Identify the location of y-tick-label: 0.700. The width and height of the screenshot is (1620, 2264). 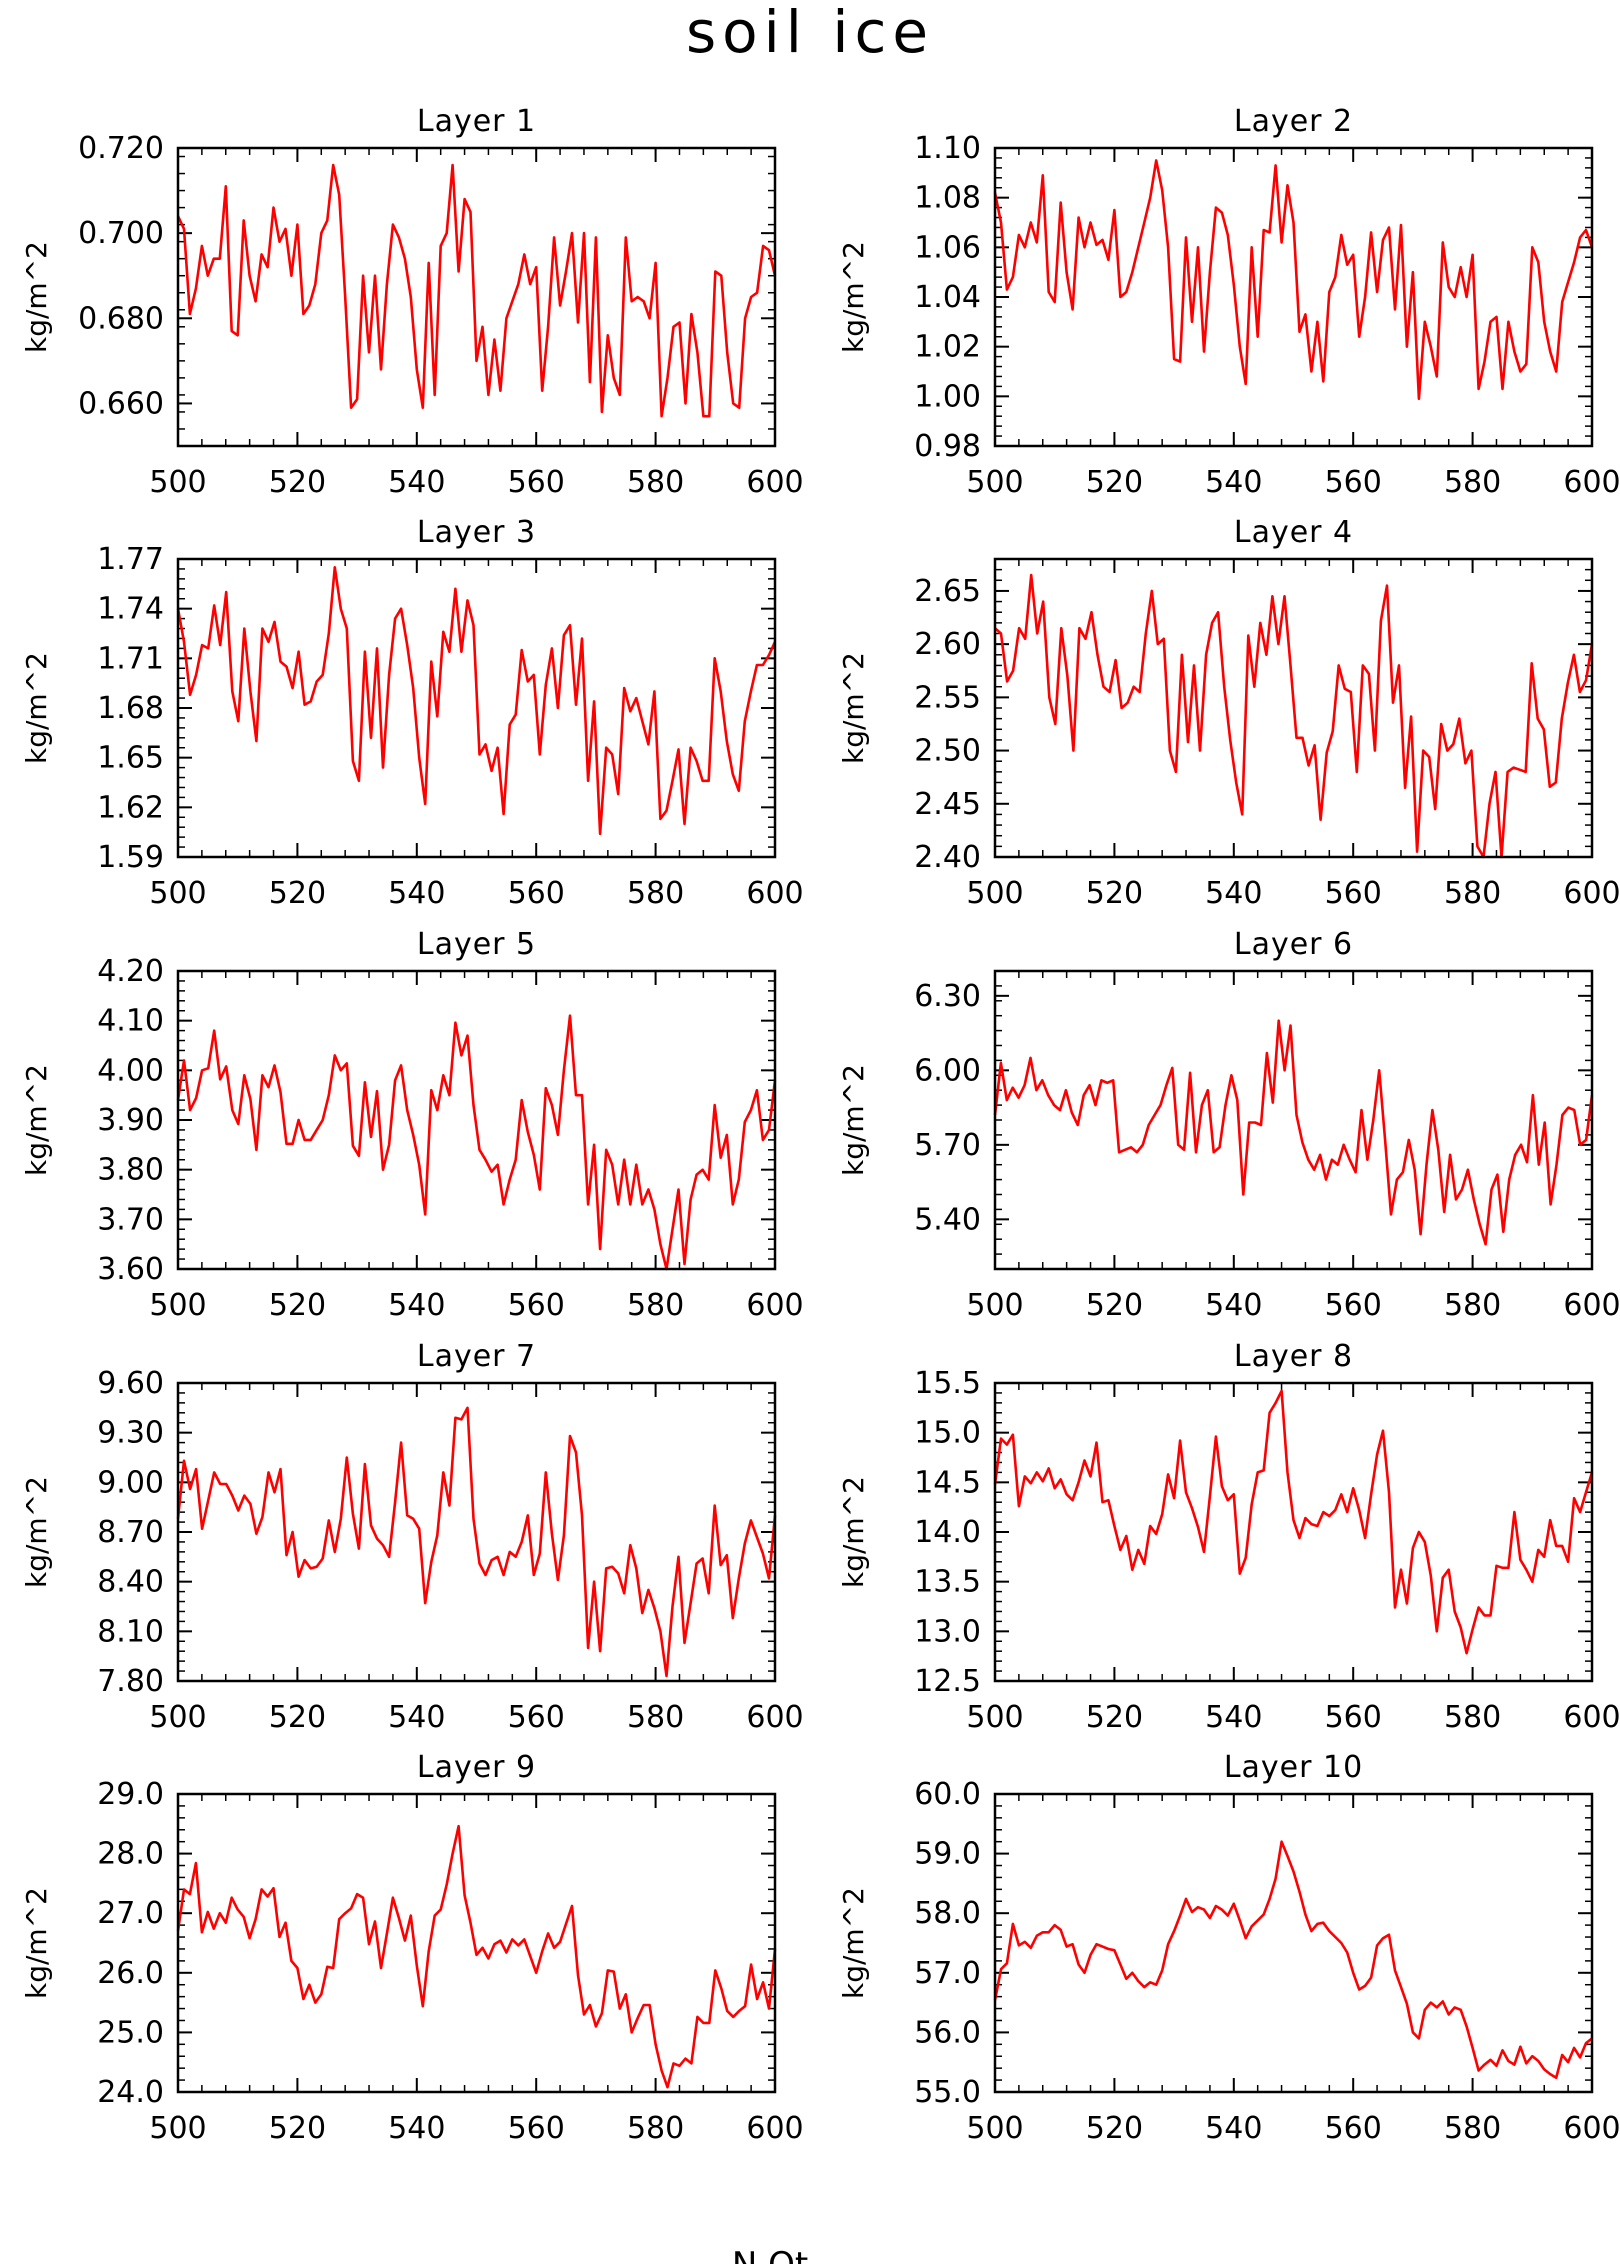
(121, 233).